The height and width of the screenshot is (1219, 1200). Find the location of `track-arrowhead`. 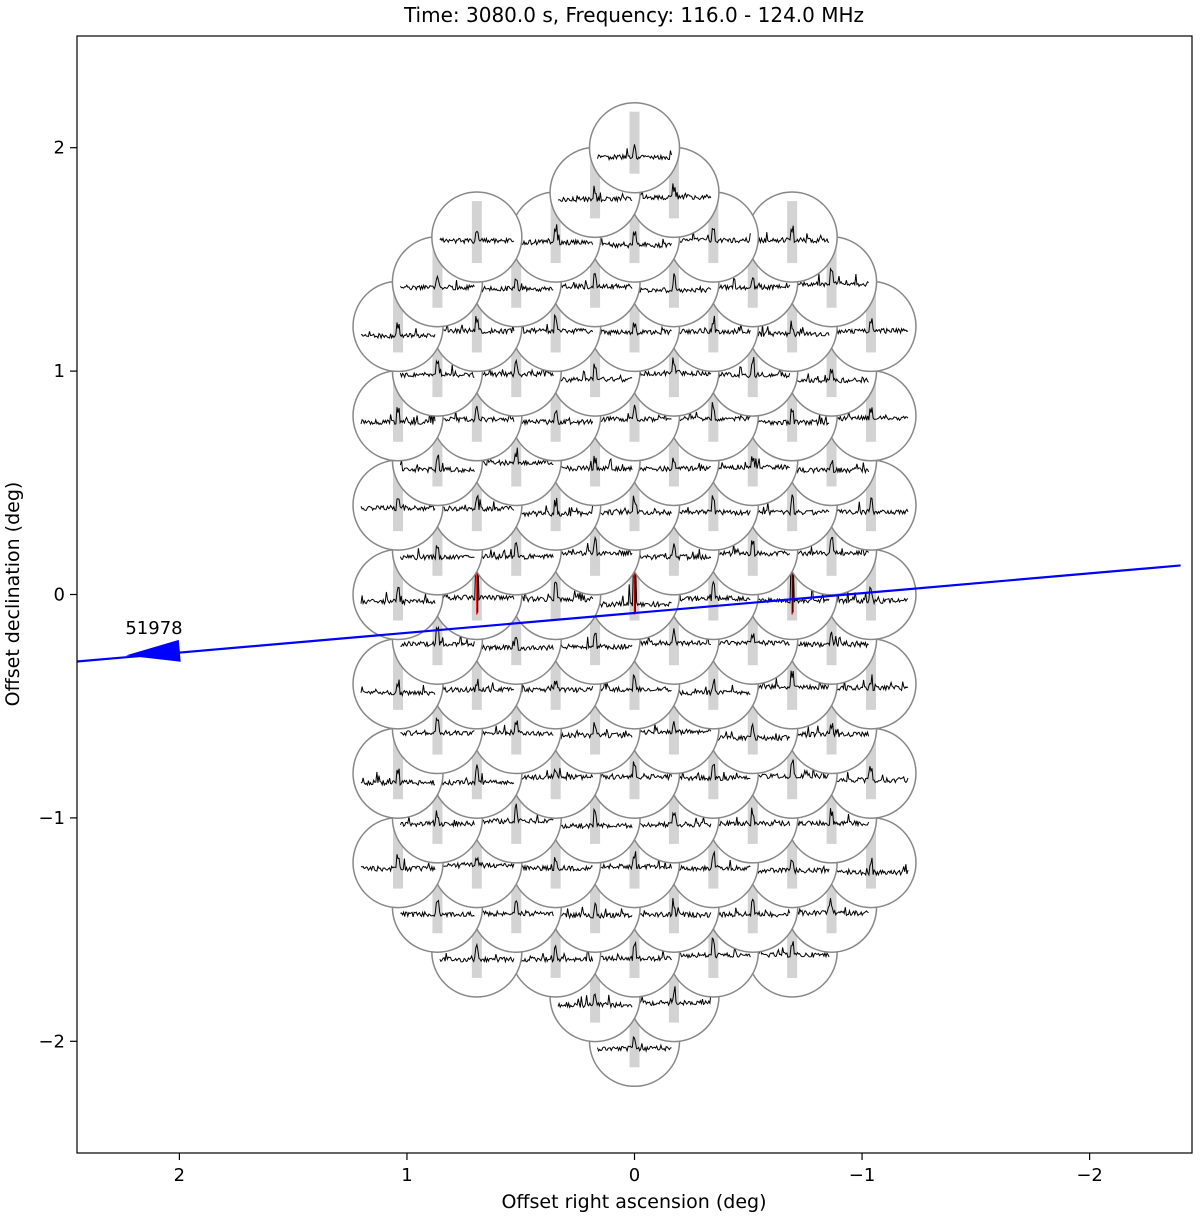

track-arrowhead is located at coordinates (153, 650).